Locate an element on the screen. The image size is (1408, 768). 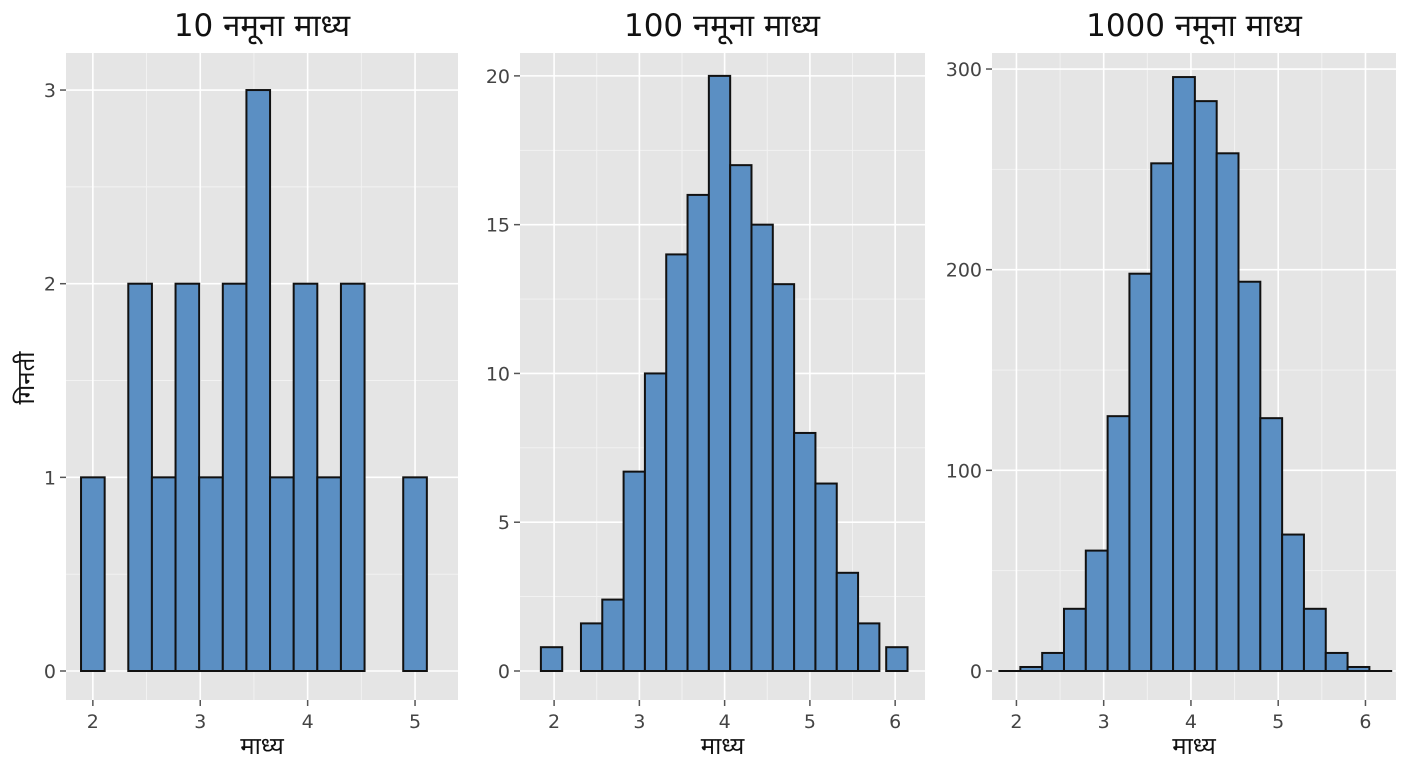
y-tick-label: 5 is located at coordinates (504, 523).